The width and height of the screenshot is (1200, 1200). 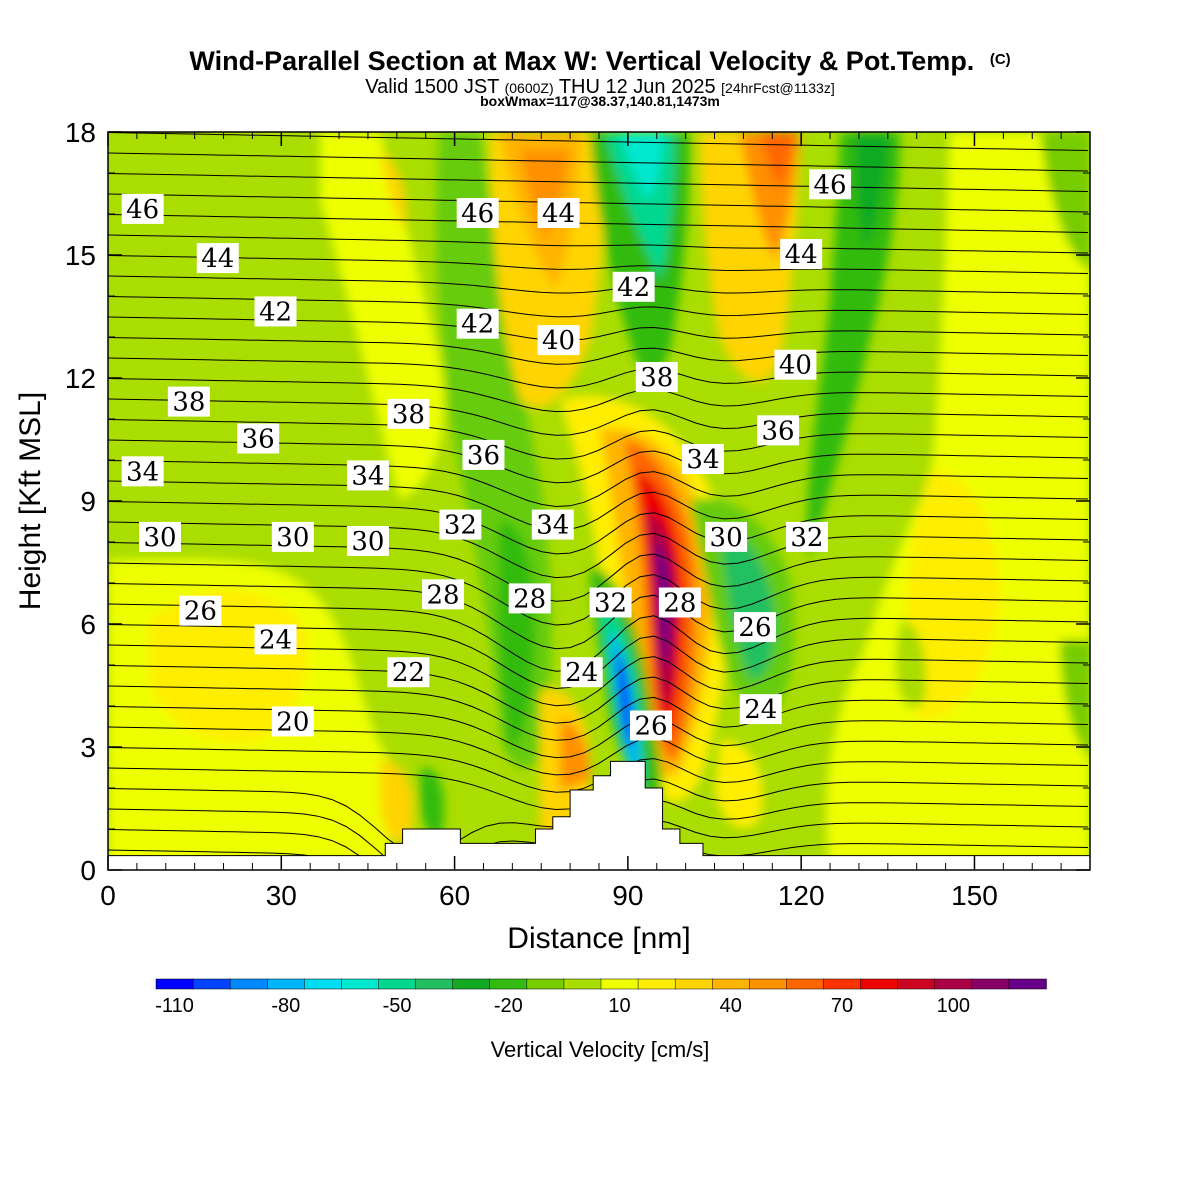 I want to click on y-tick-label-3: 9, so click(x=88, y=501).